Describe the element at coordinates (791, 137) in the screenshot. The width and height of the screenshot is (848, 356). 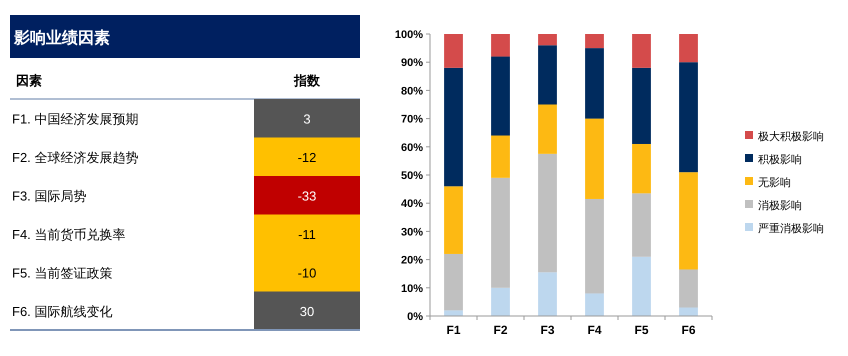
I see `legend-label: 极大积极影响` at that location.